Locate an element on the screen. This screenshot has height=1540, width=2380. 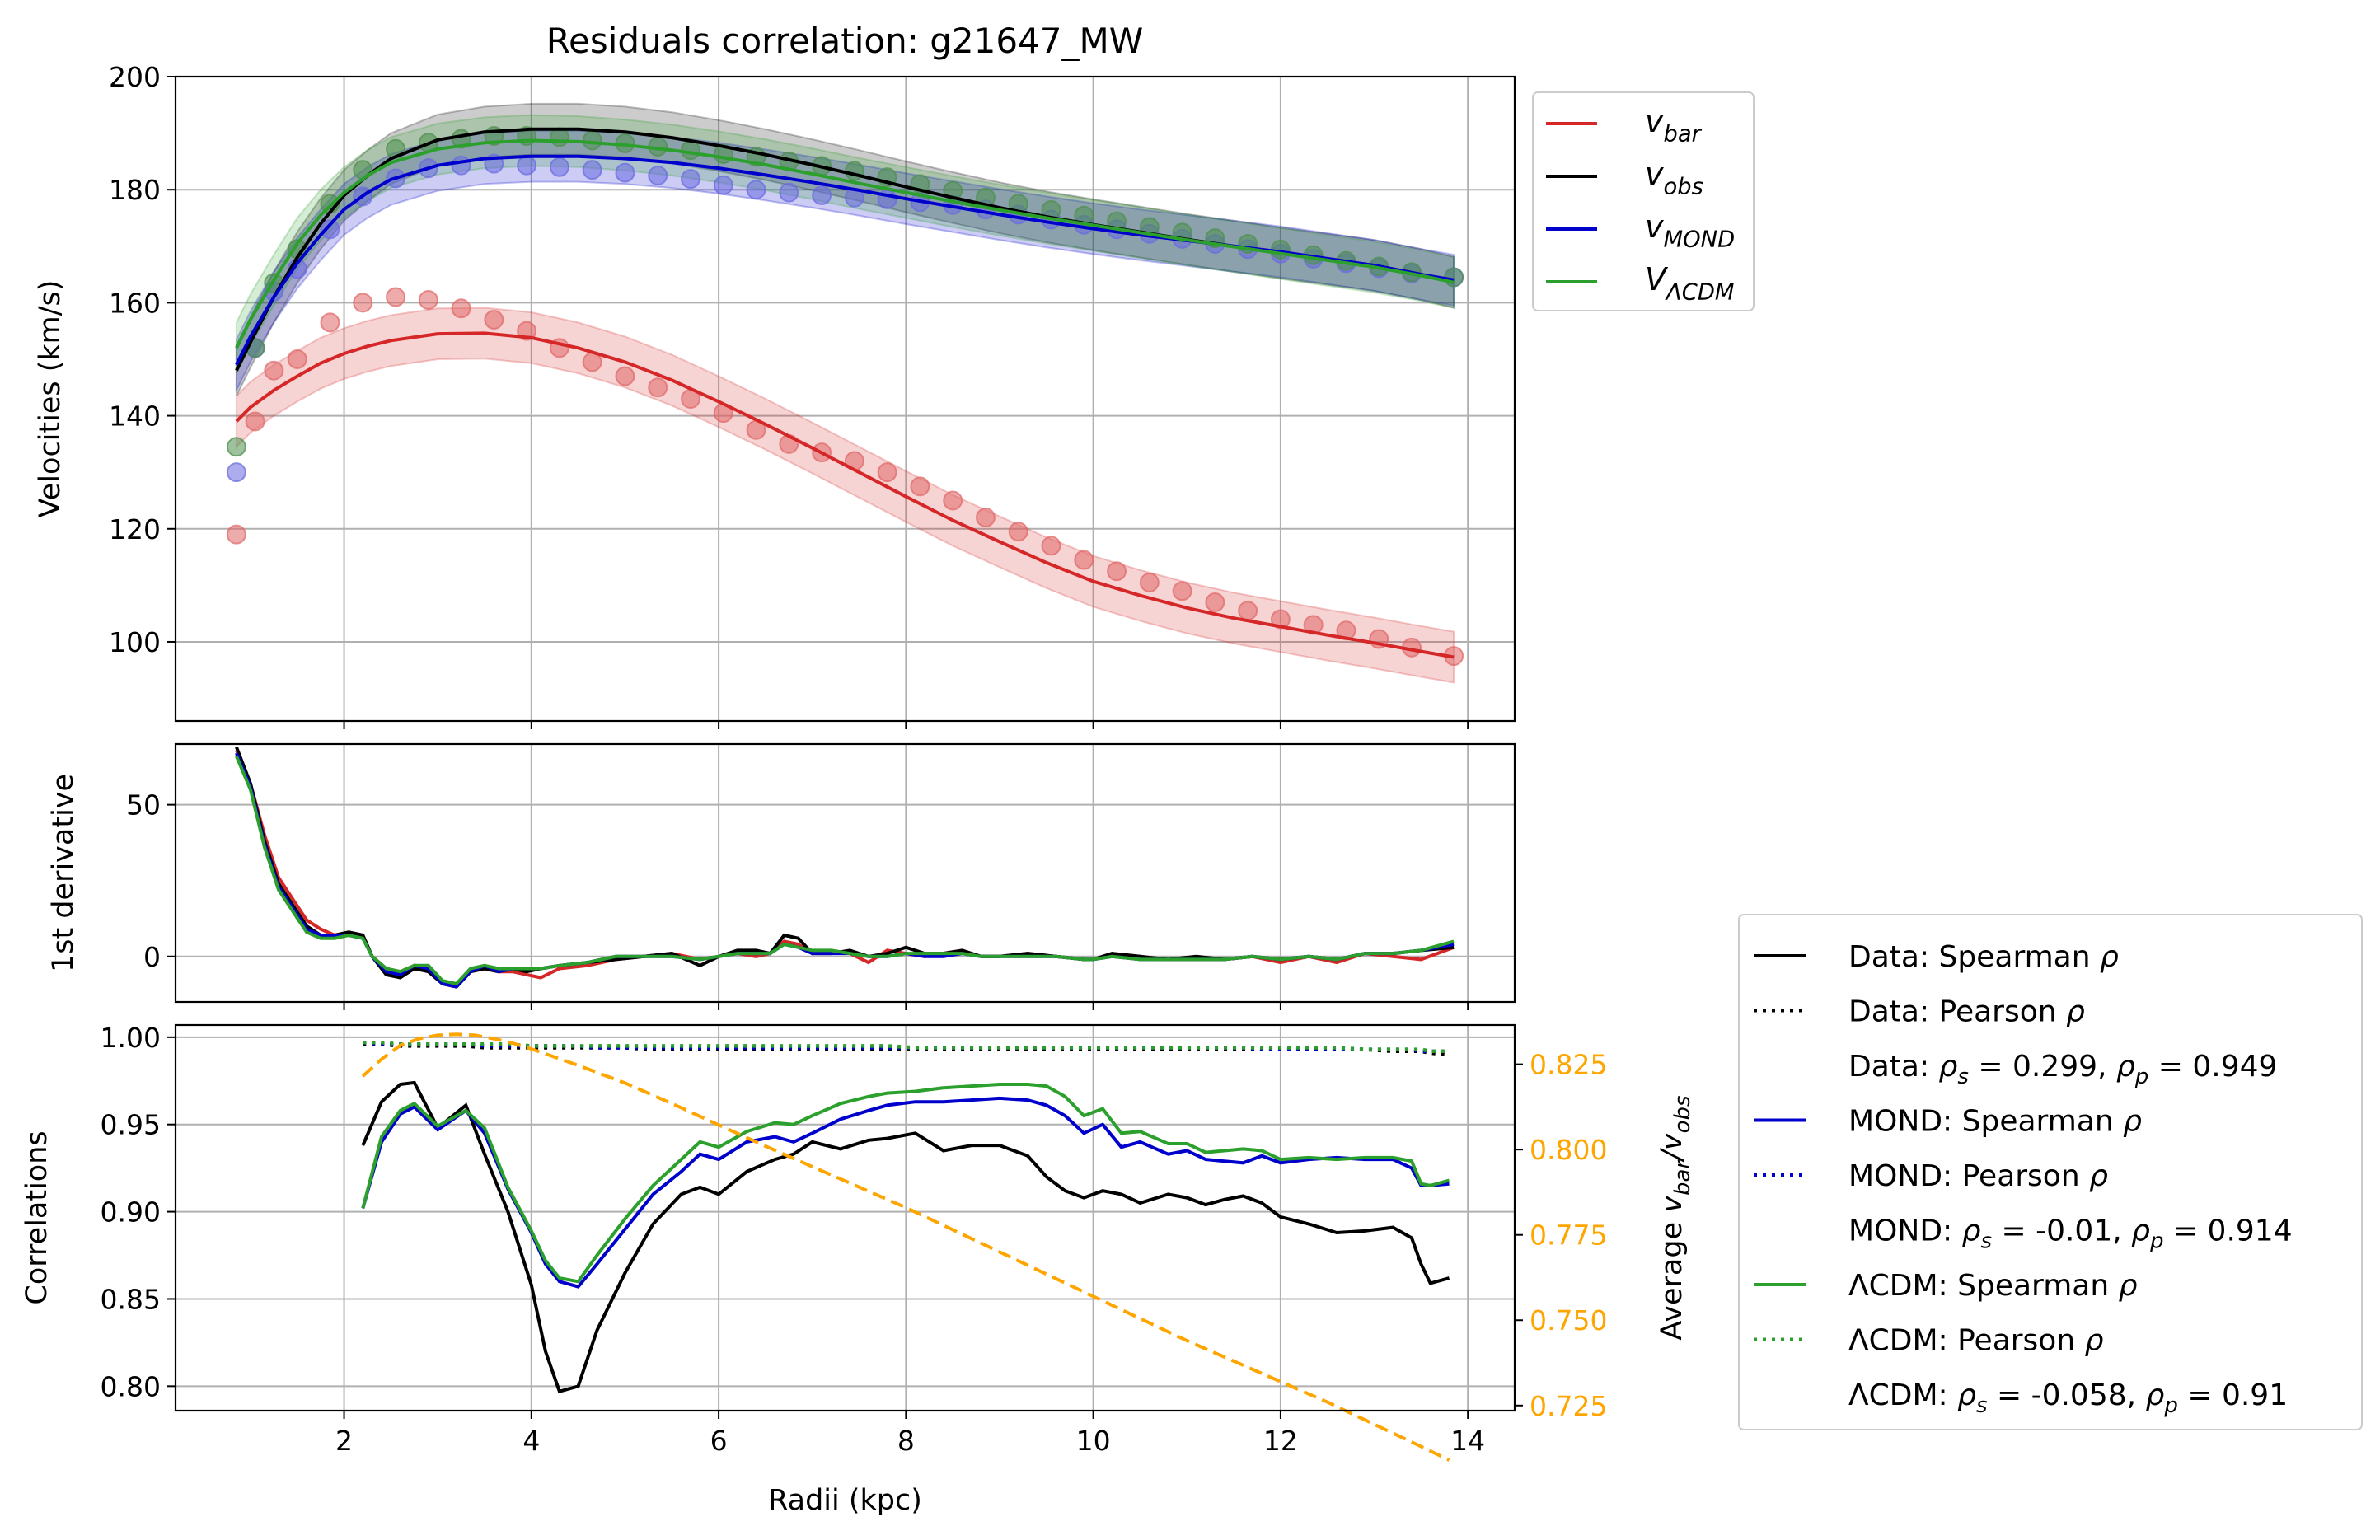
x-tick-label: 6 is located at coordinates (719, 1441).